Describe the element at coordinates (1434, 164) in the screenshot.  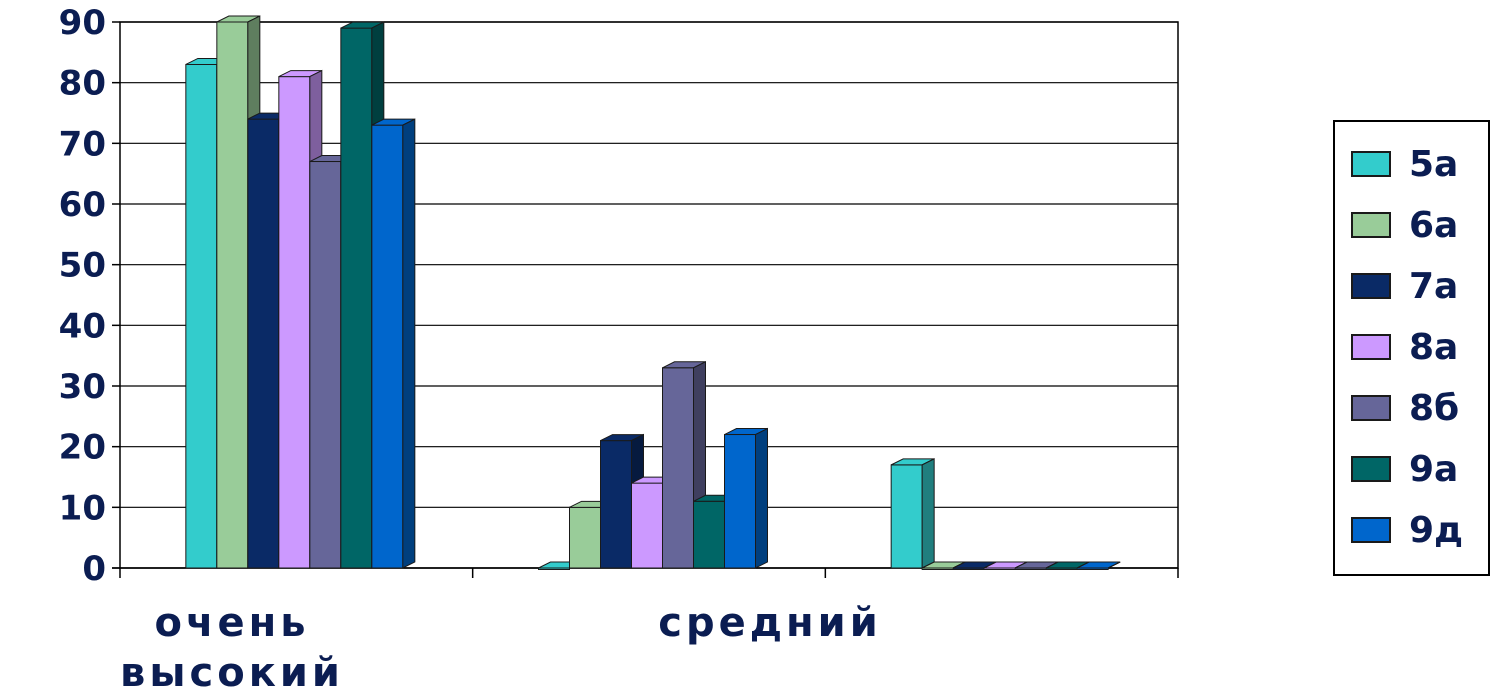
I see `legend-label: 5а` at that location.